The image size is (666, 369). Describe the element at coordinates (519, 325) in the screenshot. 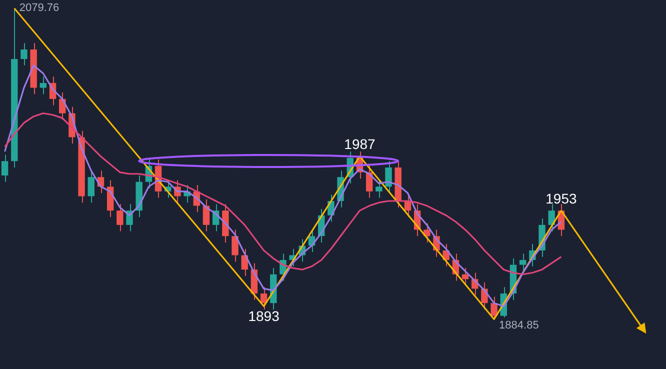

I see `text: 1884.85` at that location.